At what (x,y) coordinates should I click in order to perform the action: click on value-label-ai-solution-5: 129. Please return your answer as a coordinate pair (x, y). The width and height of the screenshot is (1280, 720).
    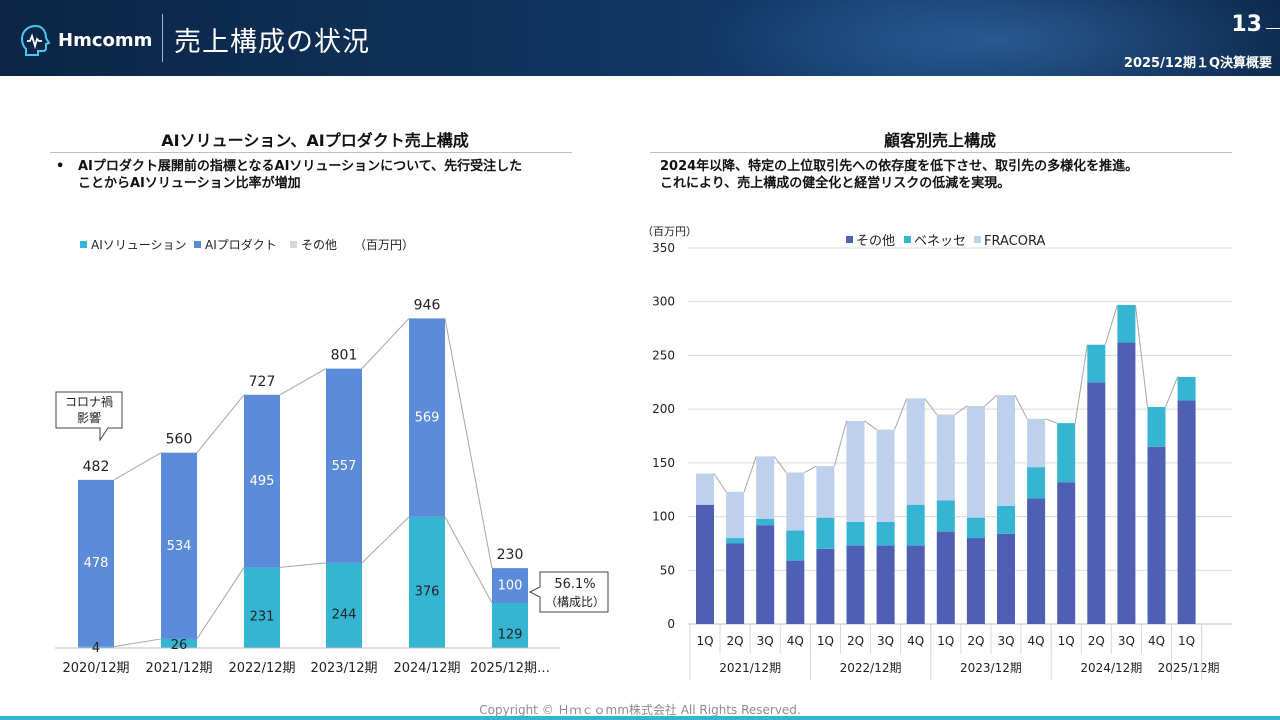
    Looking at the image, I should click on (510, 635).